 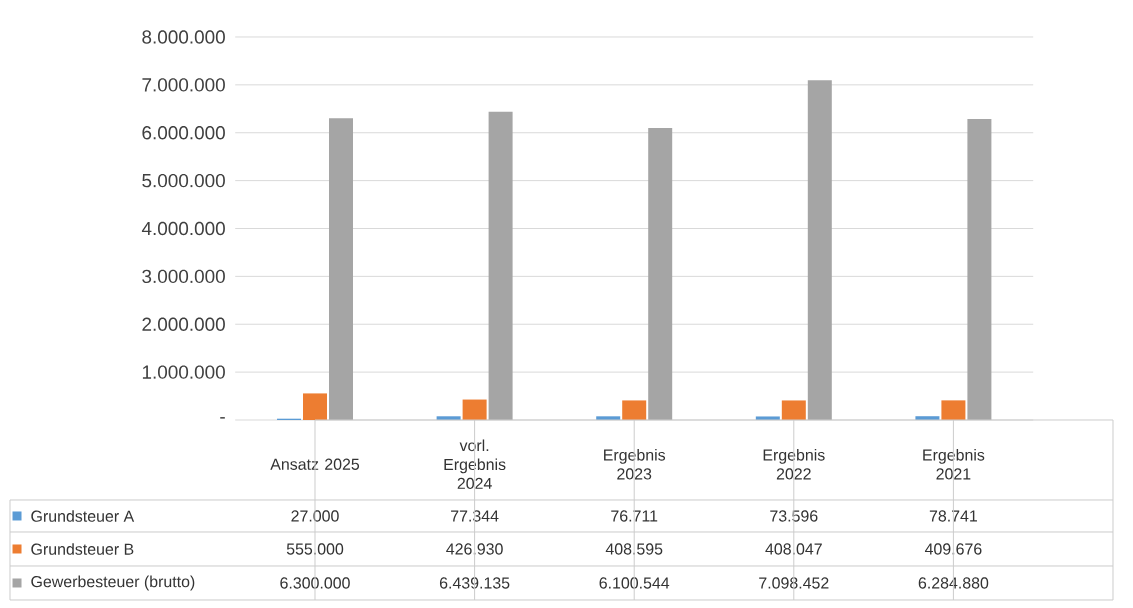 What do you see at coordinates (474, 549) in the screenshot?
I see `data-label: 426.930` at bounding box center [474, 549].